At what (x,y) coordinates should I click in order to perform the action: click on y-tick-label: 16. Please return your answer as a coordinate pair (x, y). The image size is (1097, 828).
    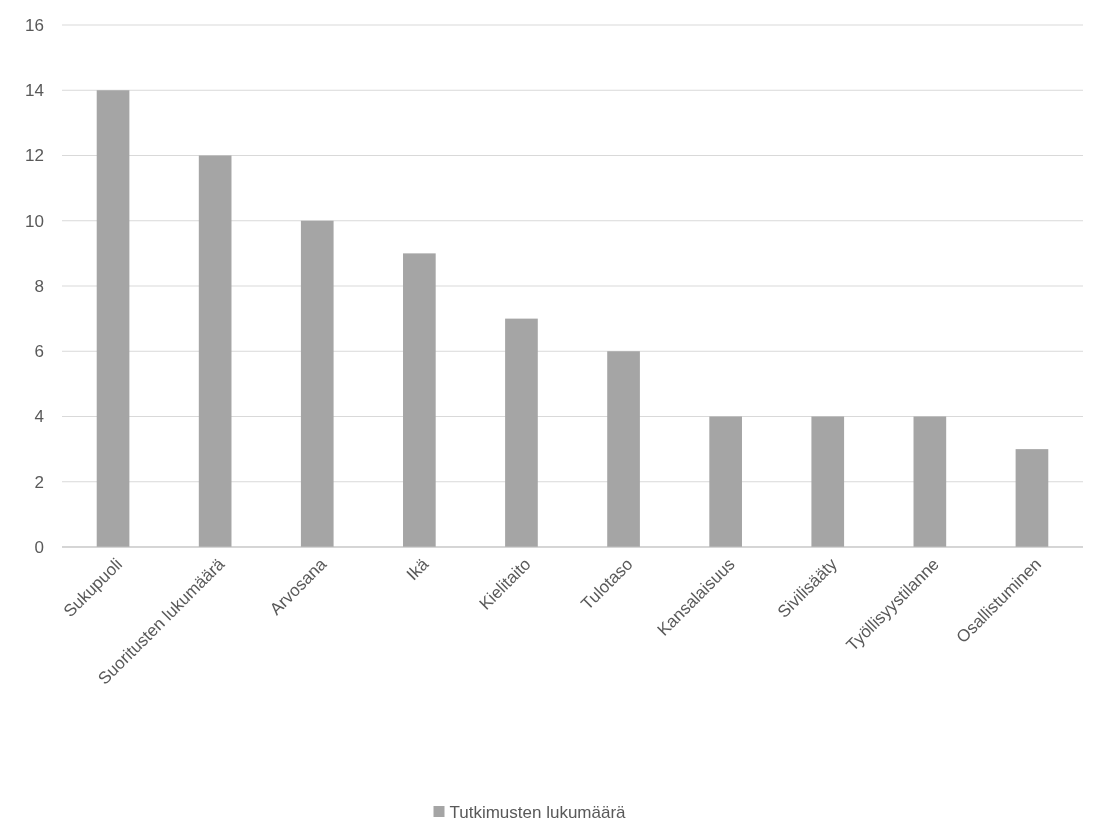
    Looking at the image, I should click on (34, 25).